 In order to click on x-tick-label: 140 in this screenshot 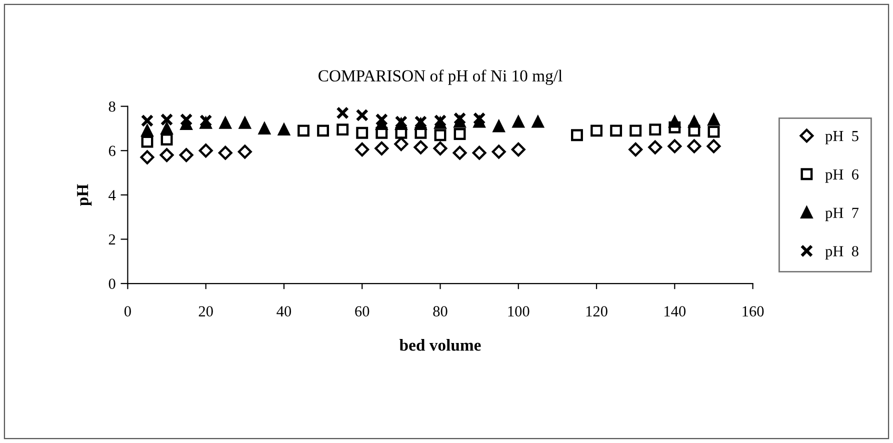, I will do `click(675, 311)`.